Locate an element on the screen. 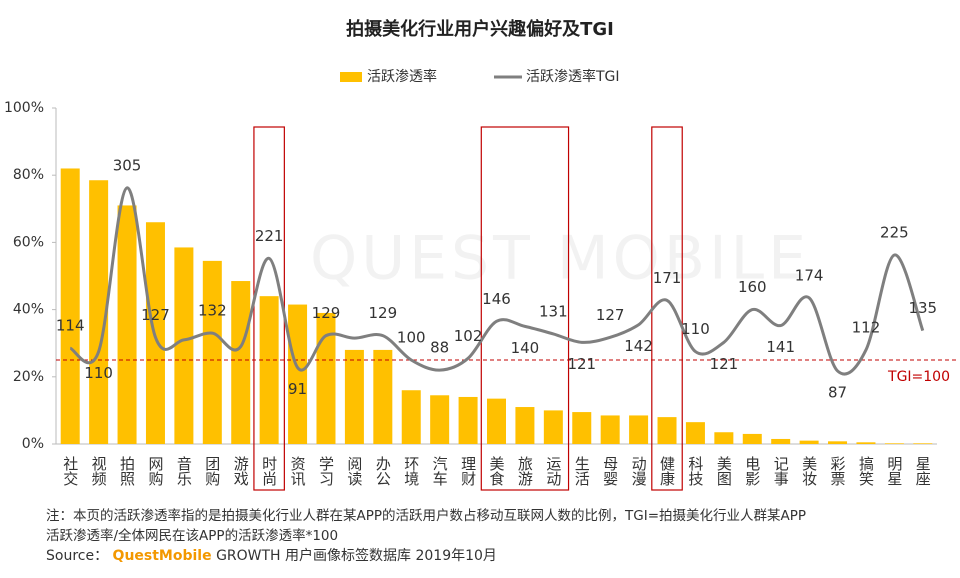  x-tick-label: 搞笑 is located at coordinates (866, 471).